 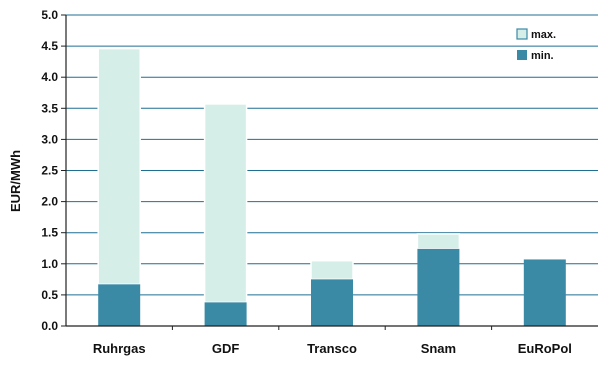 What do you see at coordinates (544, 292) in the screenshot?
I see `bar-min-europol` at bounding box center [544, 292].